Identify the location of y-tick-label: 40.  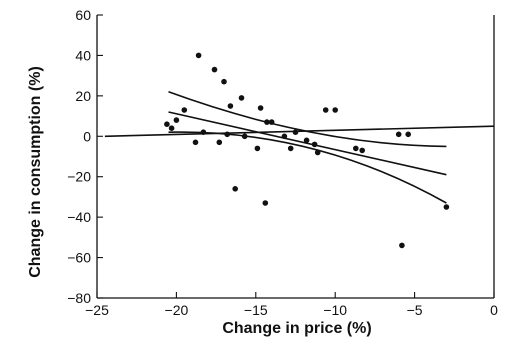
(83, 55).